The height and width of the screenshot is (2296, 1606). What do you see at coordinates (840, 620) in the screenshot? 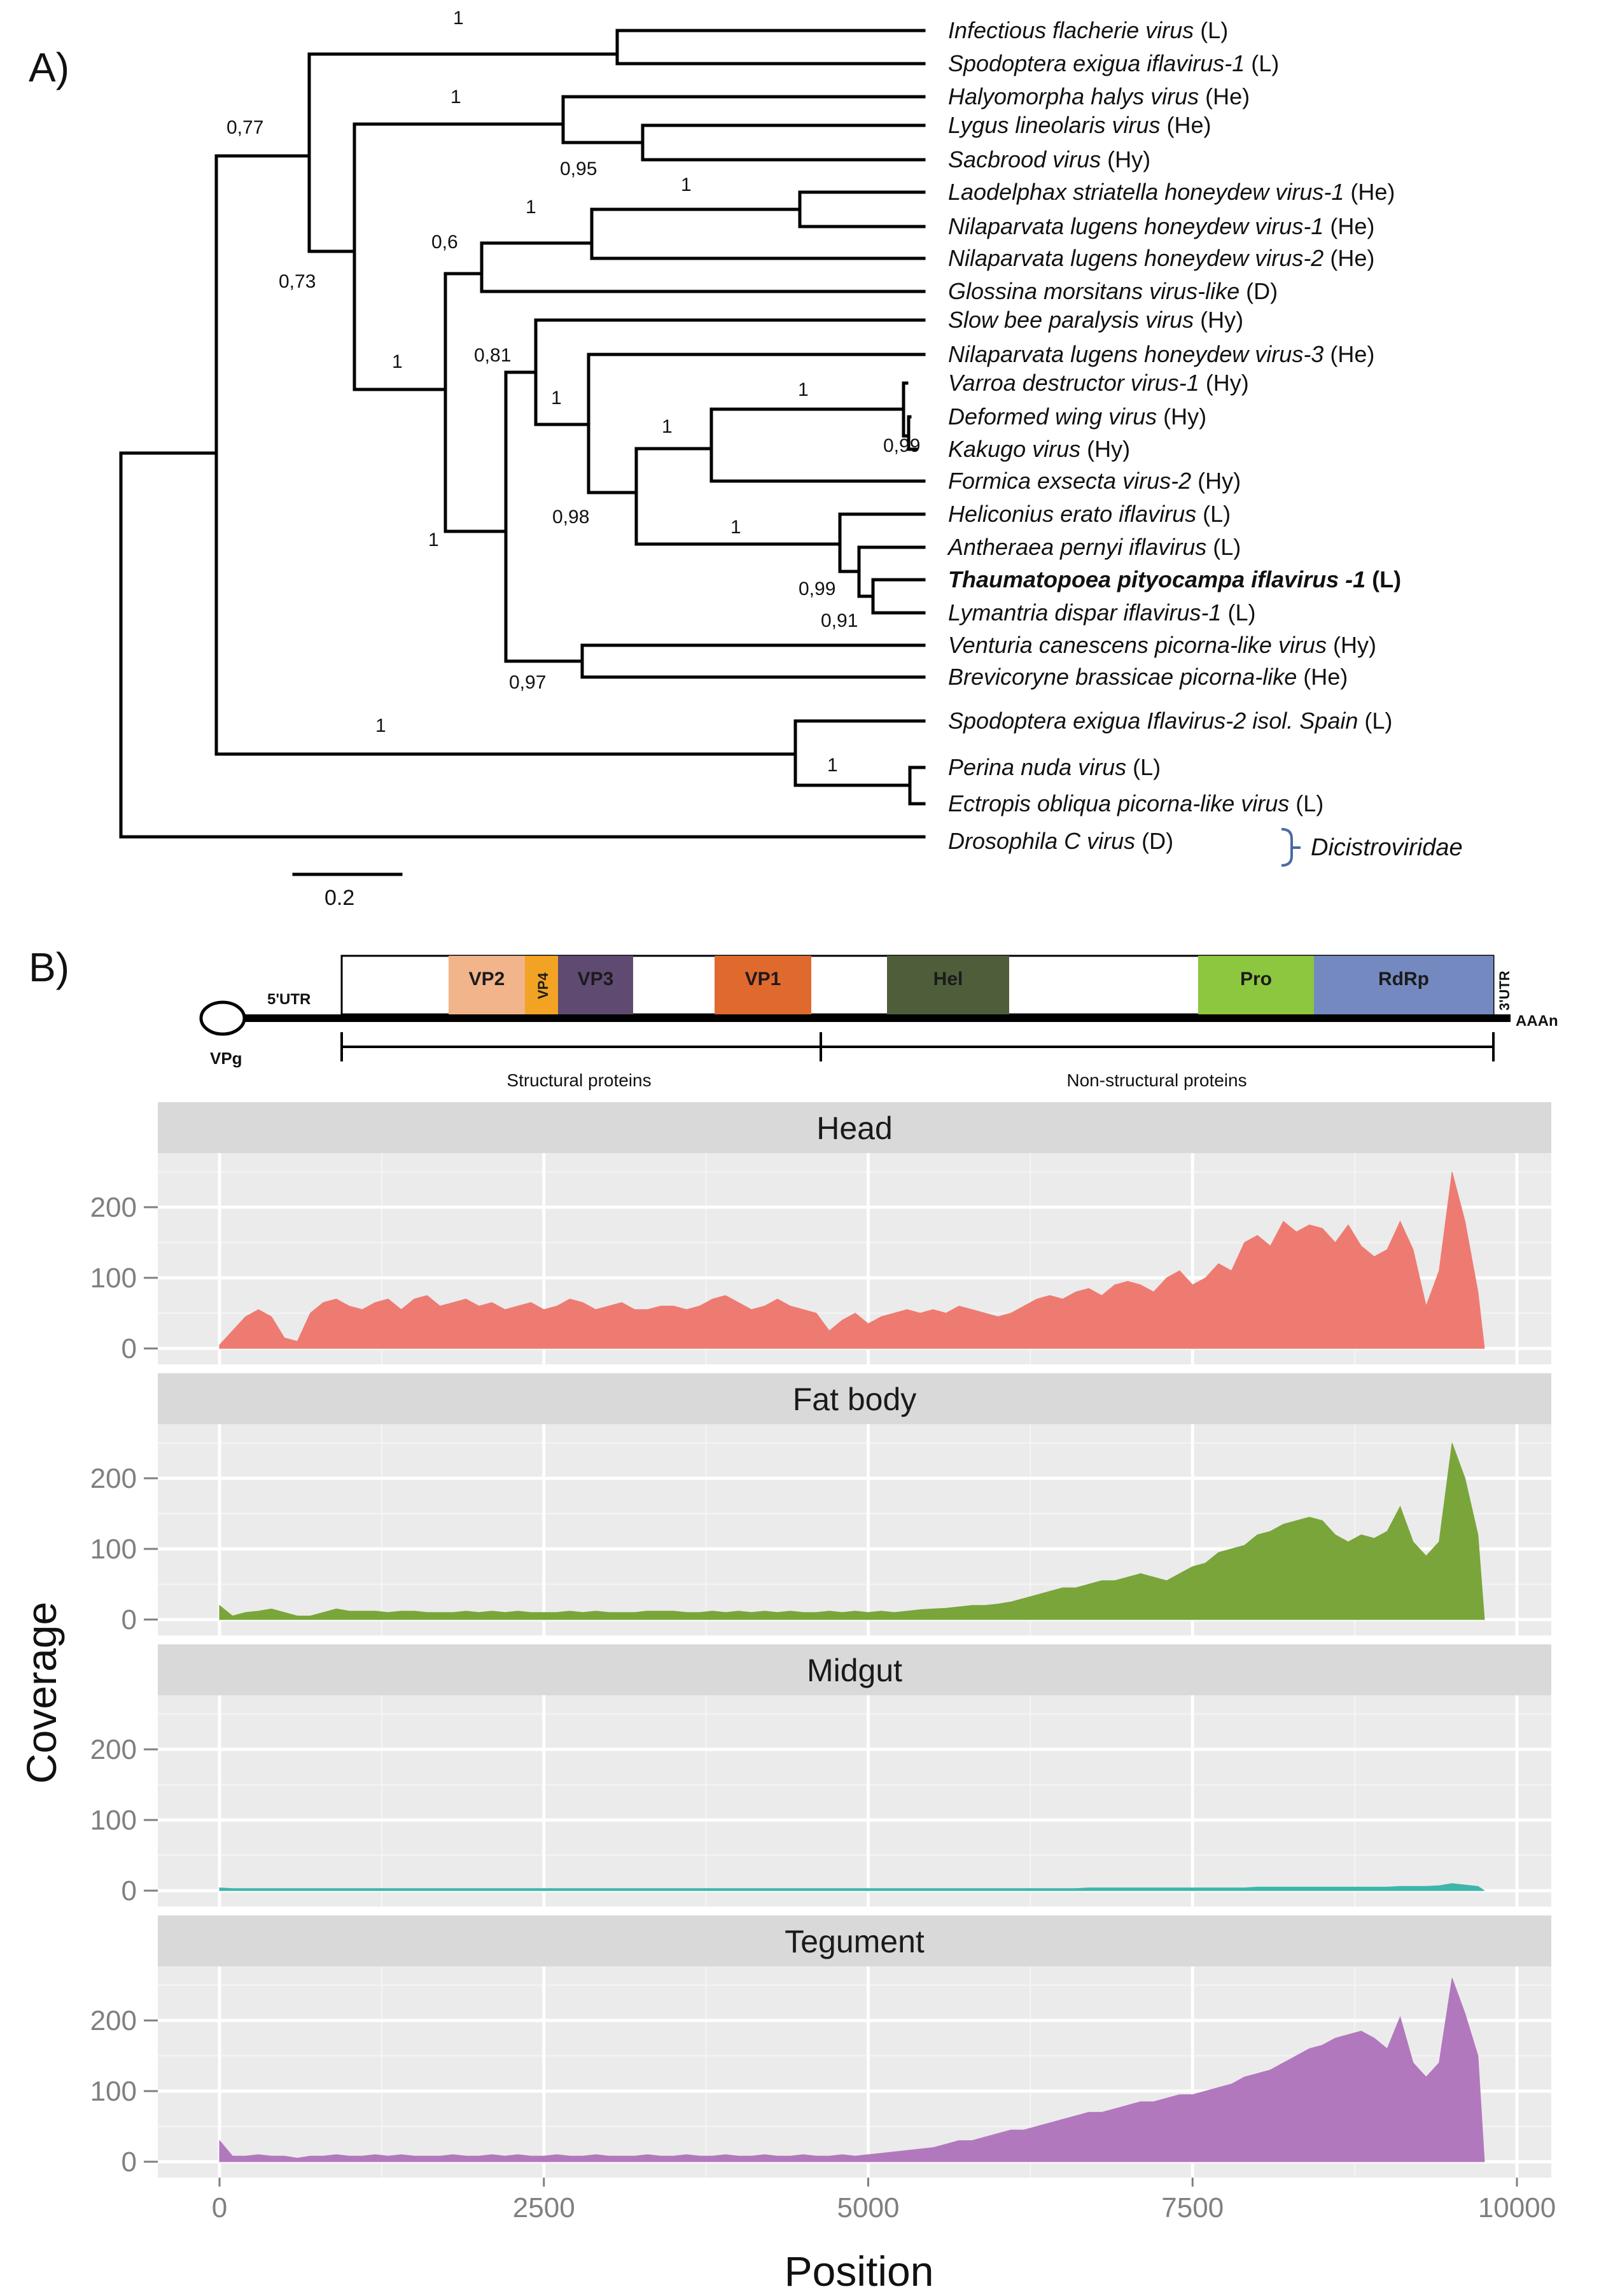
I see `support-value: 0,91` at bounding box center [840, 620].